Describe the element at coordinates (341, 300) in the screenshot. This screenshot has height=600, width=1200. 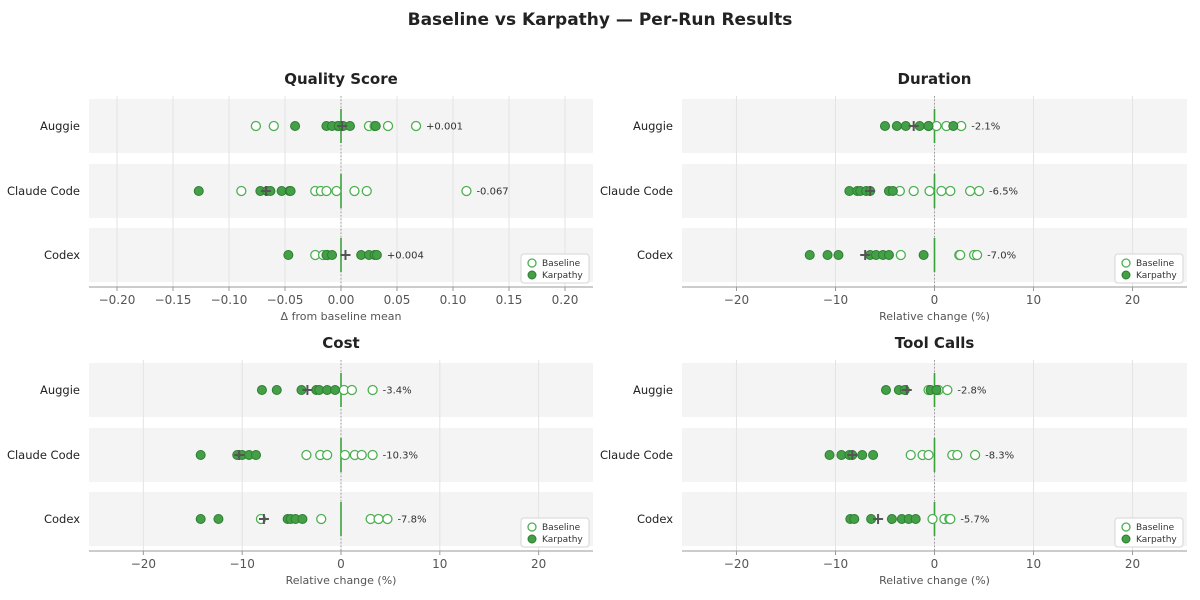
I see `x-tick-label: 0.00` at that location.